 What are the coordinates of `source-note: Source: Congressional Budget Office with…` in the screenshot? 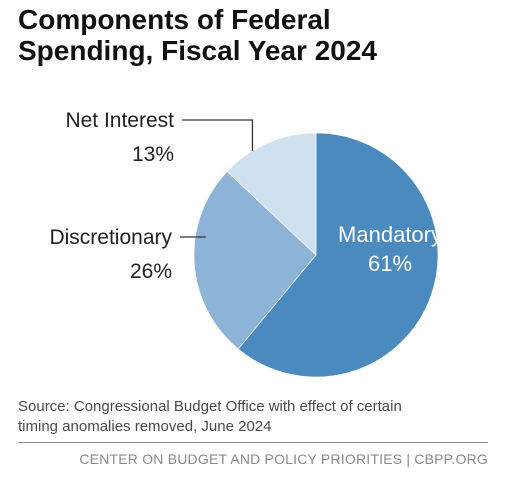 It's located at (253, 417).